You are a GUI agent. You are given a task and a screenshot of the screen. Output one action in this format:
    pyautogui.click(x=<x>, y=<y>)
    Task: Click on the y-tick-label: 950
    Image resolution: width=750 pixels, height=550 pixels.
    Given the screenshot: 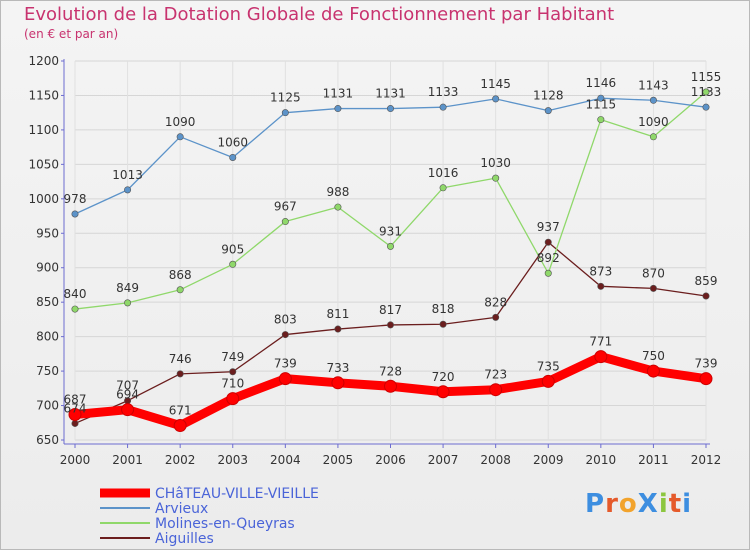 What is the action you would take?
    pyautogui.click(x=47, y=233)
    